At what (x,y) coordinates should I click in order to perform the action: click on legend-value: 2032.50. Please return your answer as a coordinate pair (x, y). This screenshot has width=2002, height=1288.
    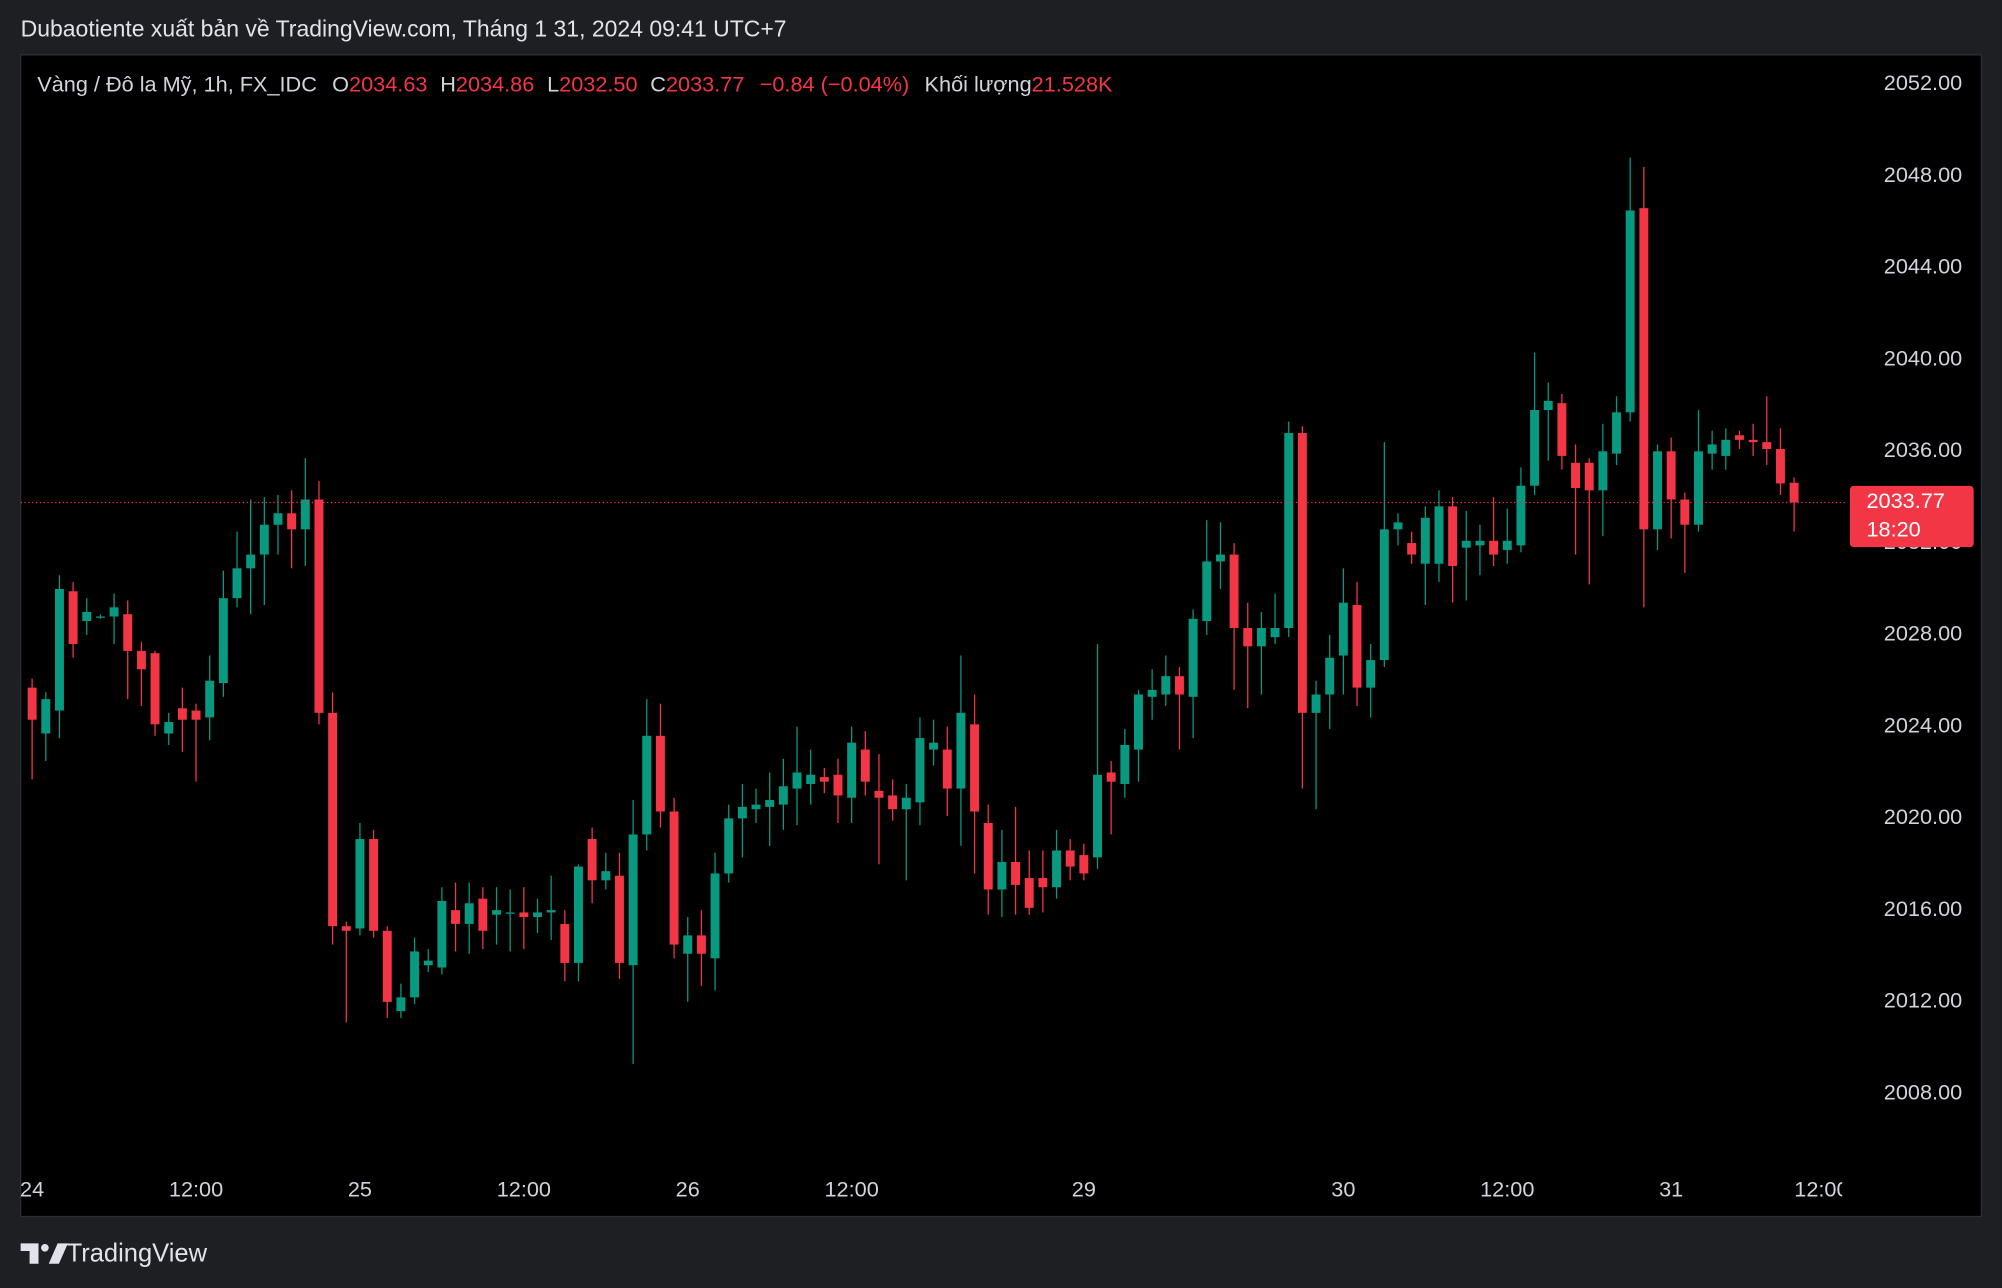
    Looking at the image, I should click on (598, 83).